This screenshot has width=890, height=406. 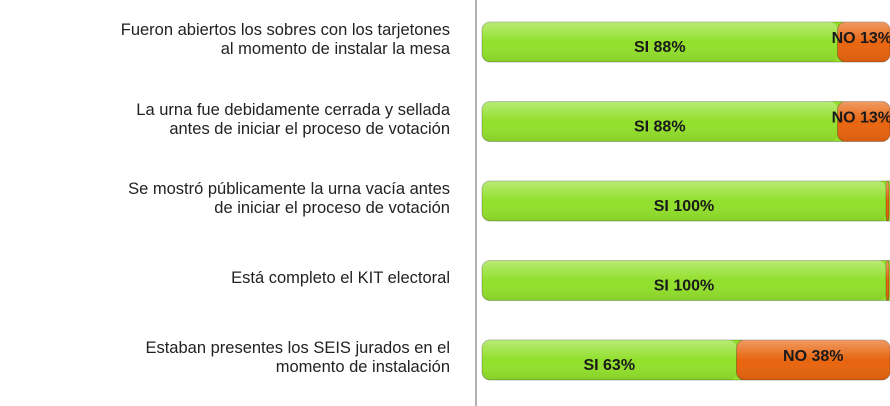 I want to click on value-label: SI 63%, so click(x=609, y=365).